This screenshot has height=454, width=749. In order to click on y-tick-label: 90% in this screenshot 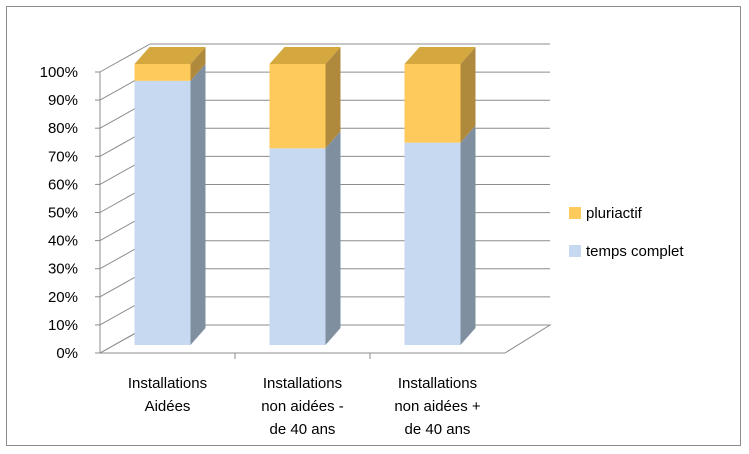, I will do `click(63, 100)`.